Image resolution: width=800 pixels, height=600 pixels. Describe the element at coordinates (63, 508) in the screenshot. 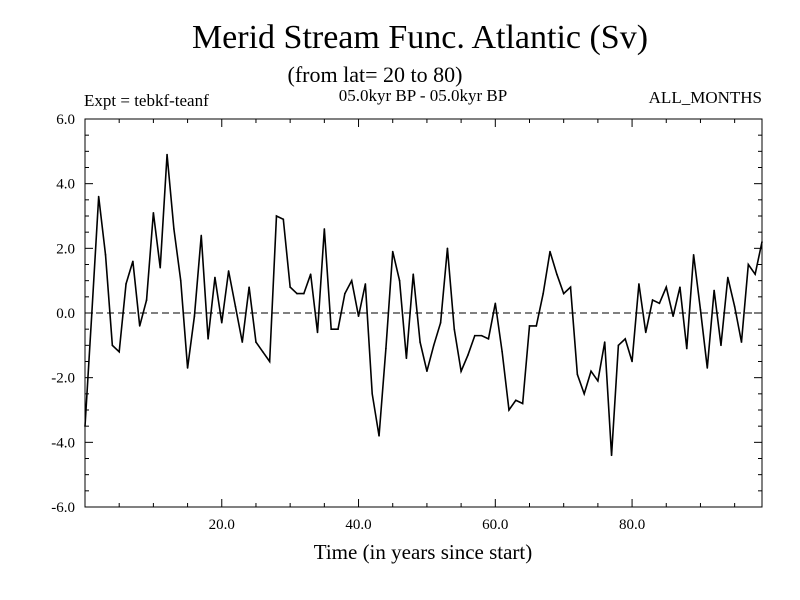

I see `y-tick-label: -6.0` at that location.